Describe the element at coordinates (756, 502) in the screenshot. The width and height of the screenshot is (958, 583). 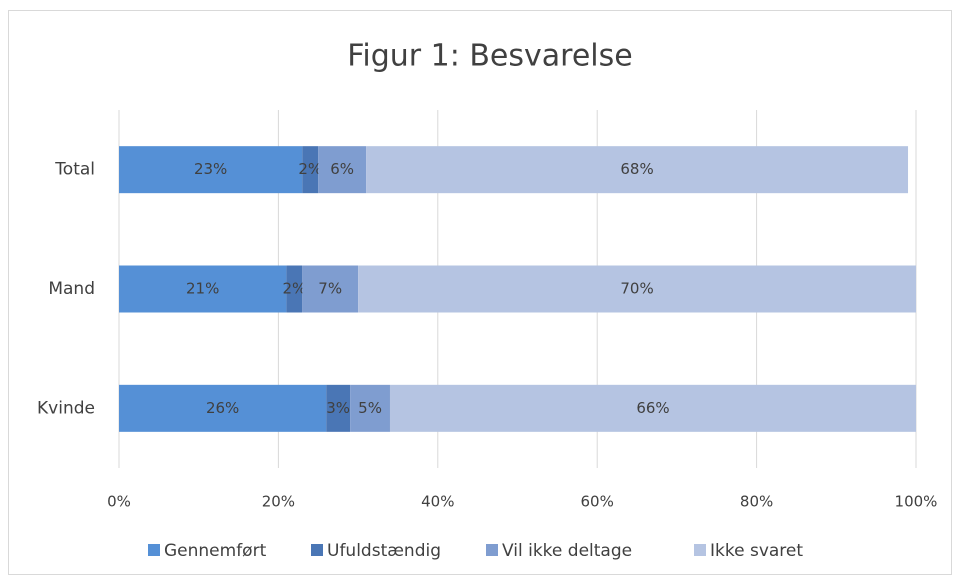
I see `x-tick-label: 80%` at that location.